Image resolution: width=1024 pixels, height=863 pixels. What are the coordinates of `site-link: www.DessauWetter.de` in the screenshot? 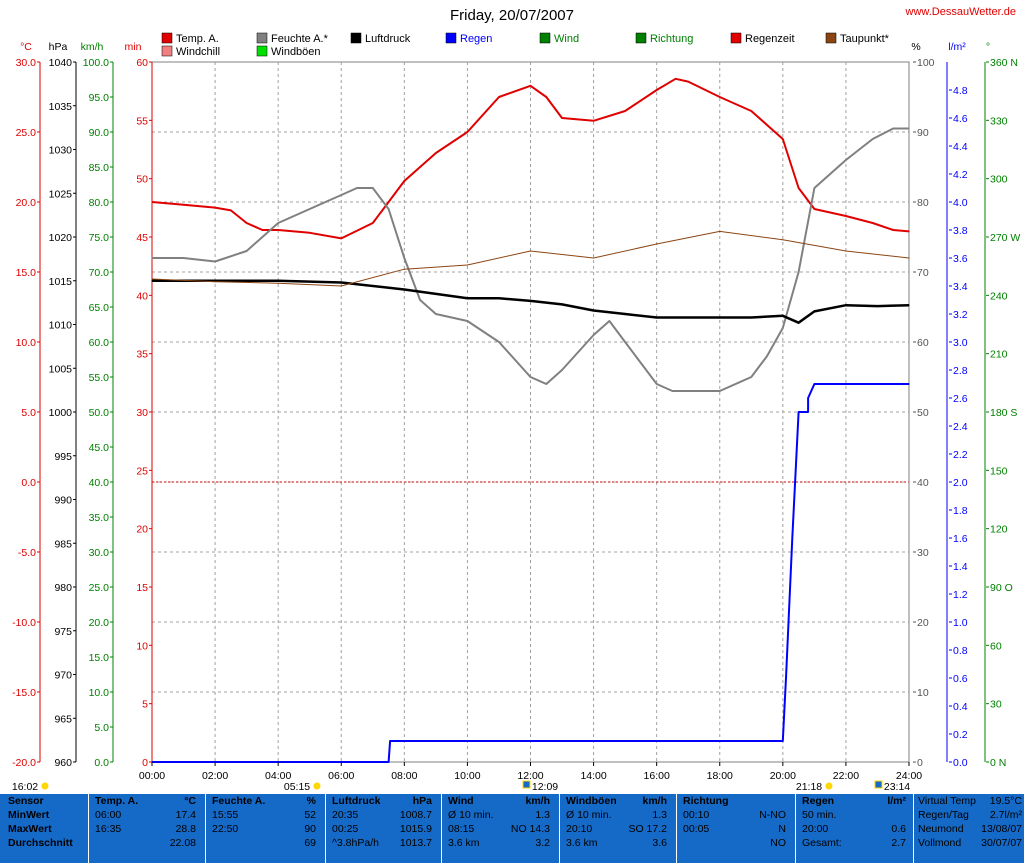 It's located at (960, 12).